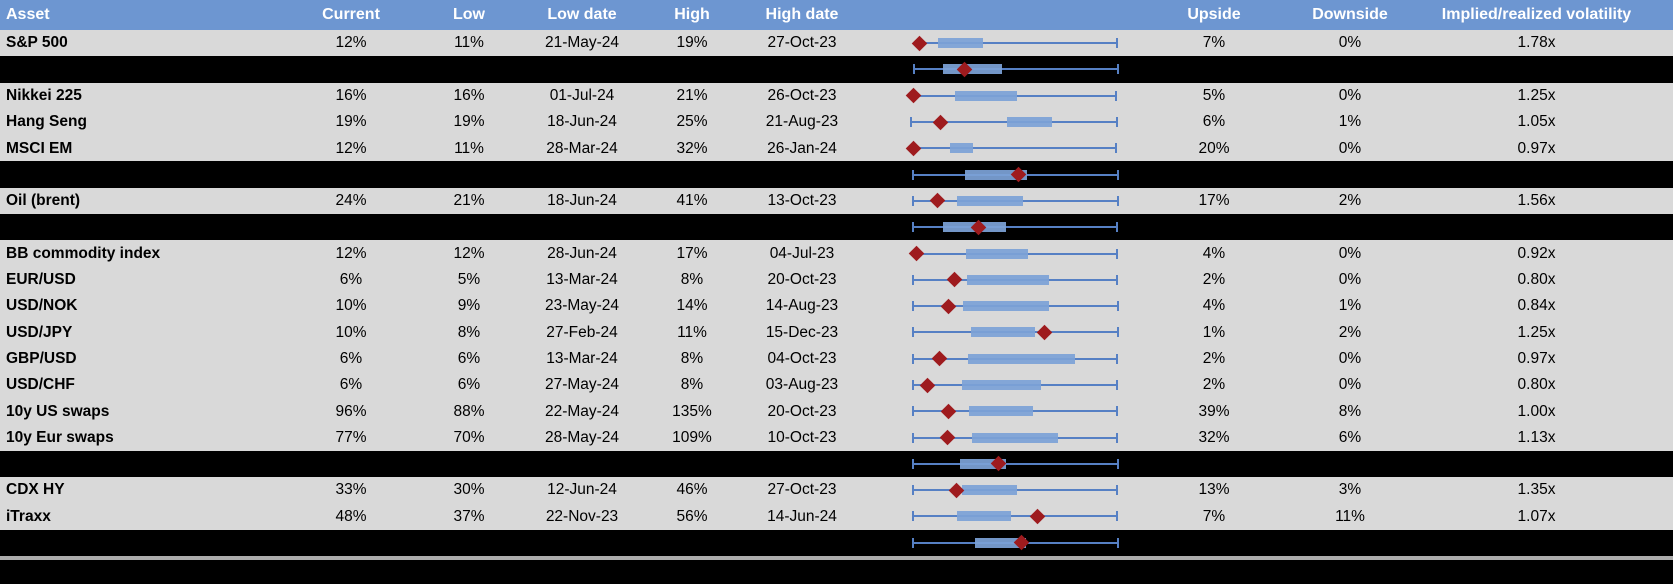 This screenshot has height=584, width=1673. I want to click on upside-value: 5%, so click(1214, 95).